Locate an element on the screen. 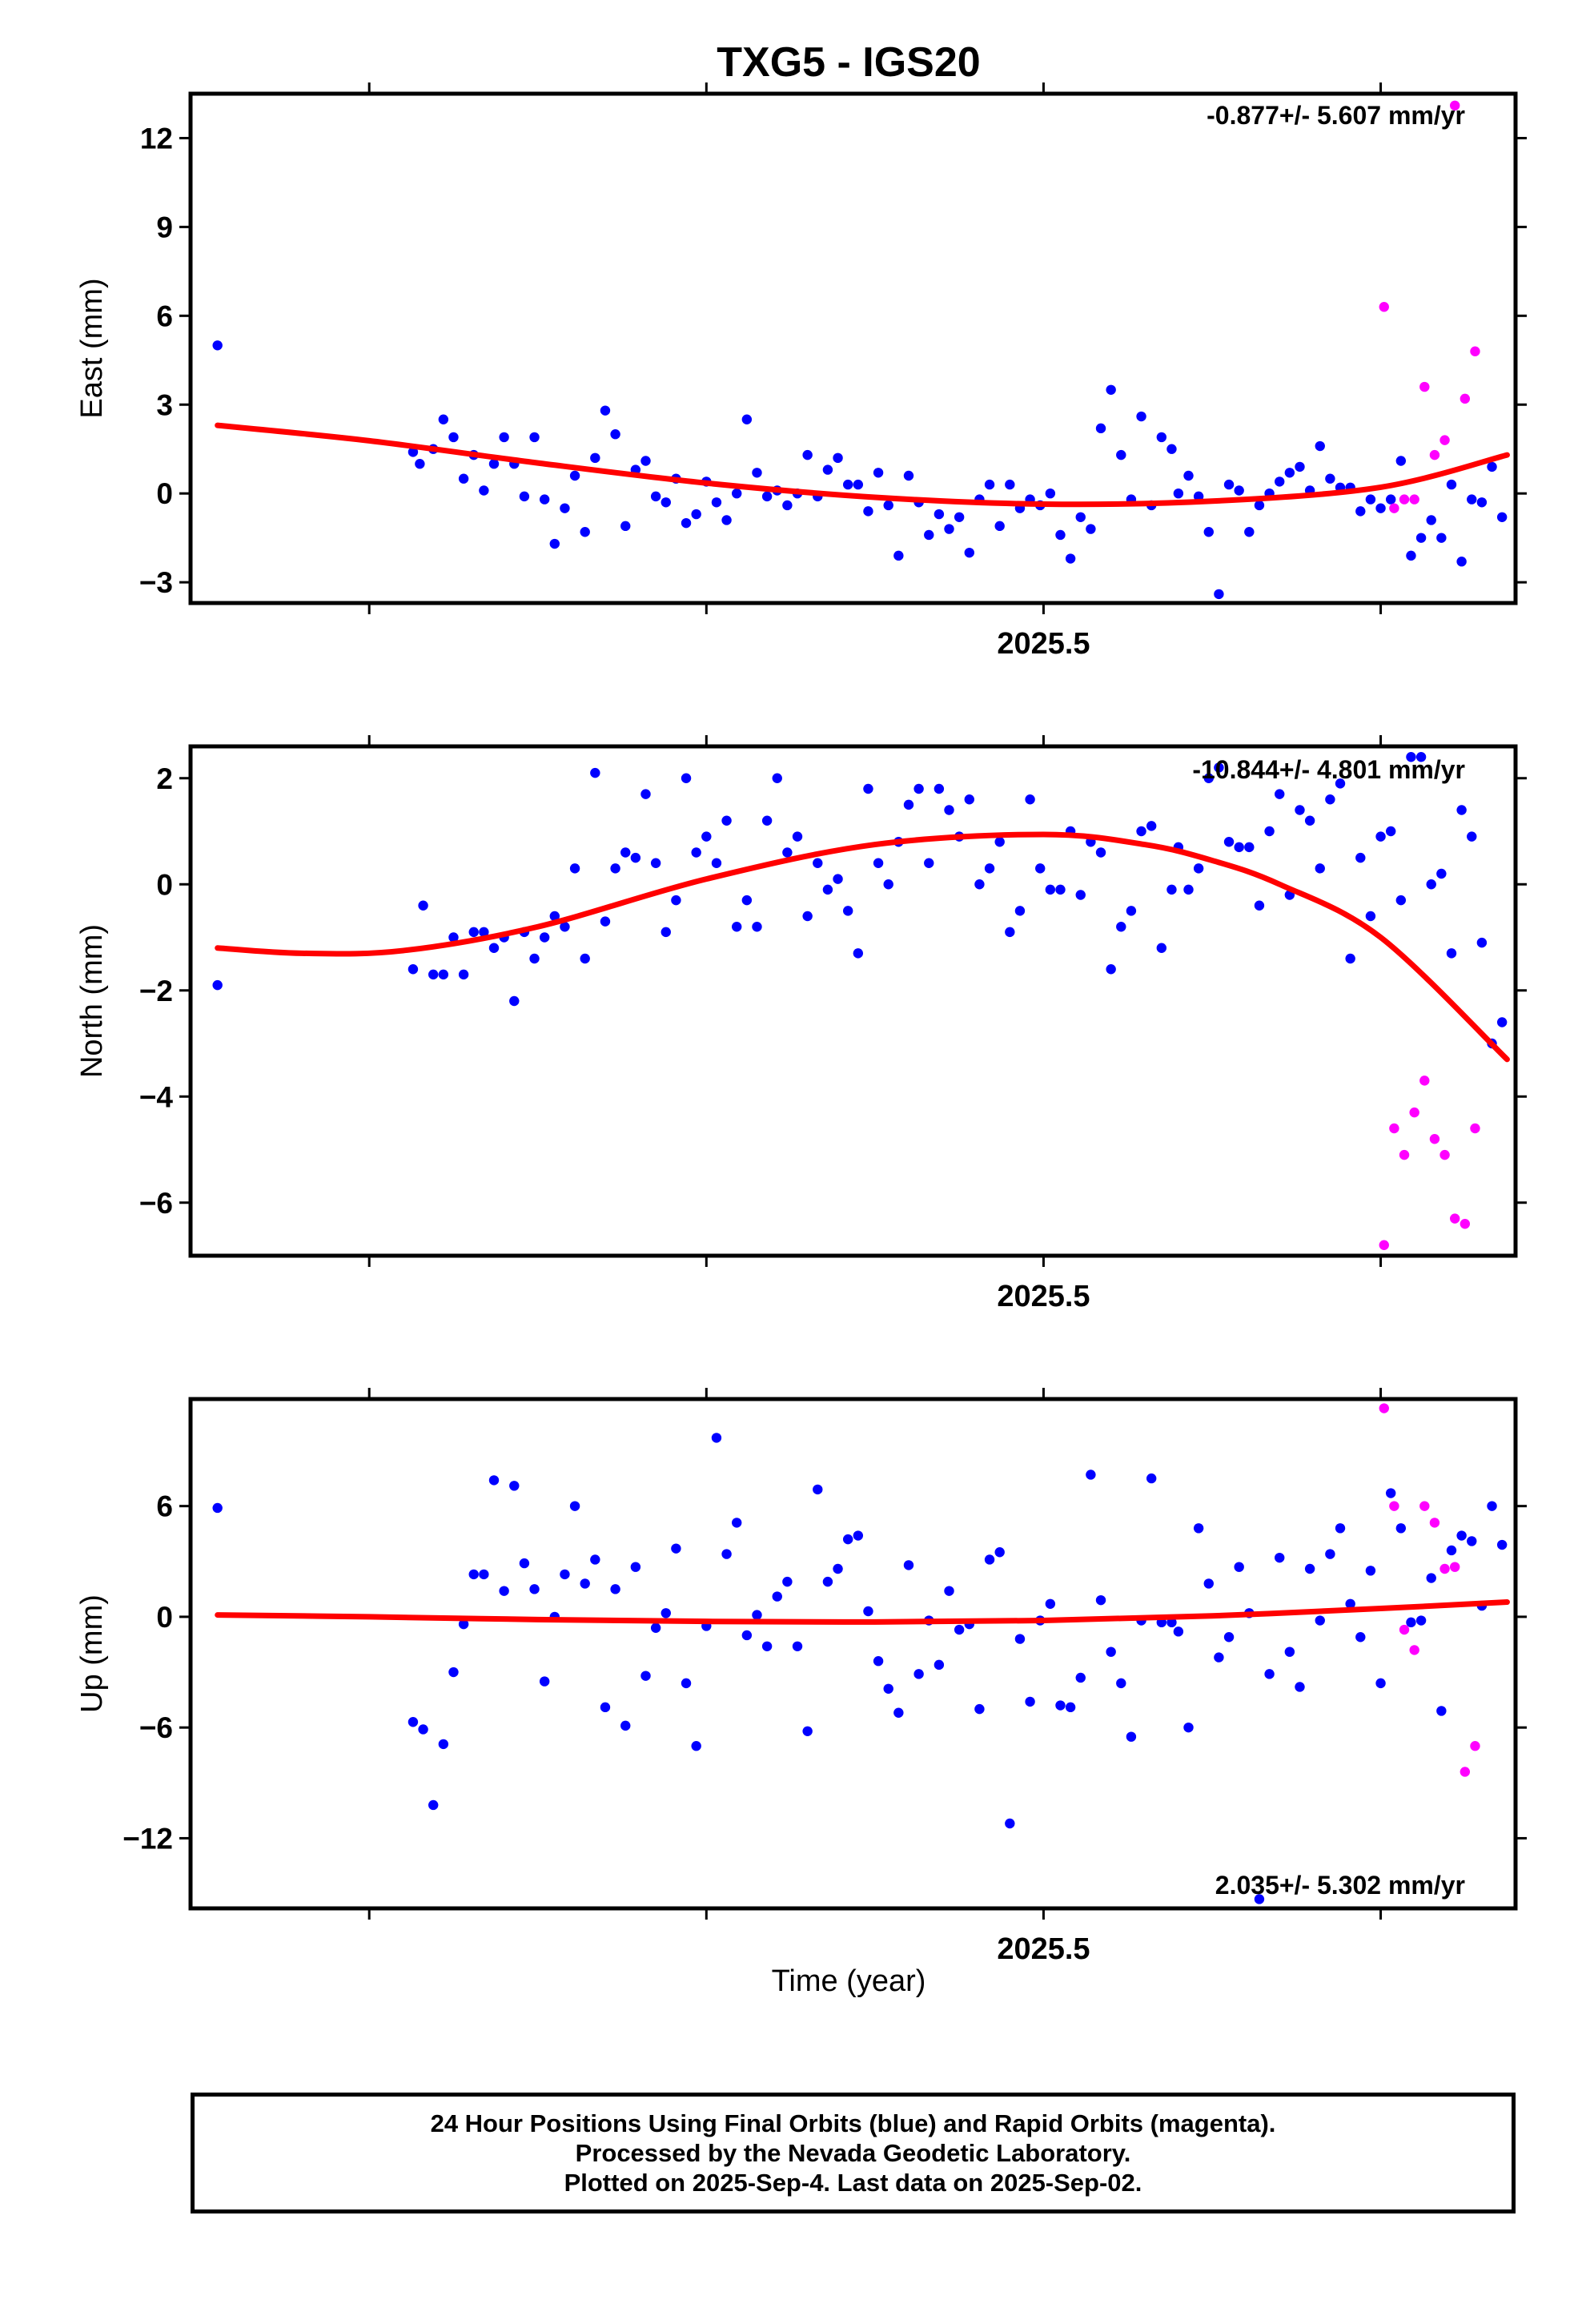  y-axis-label: Up (mm) is located at coordinates (92, 1653).